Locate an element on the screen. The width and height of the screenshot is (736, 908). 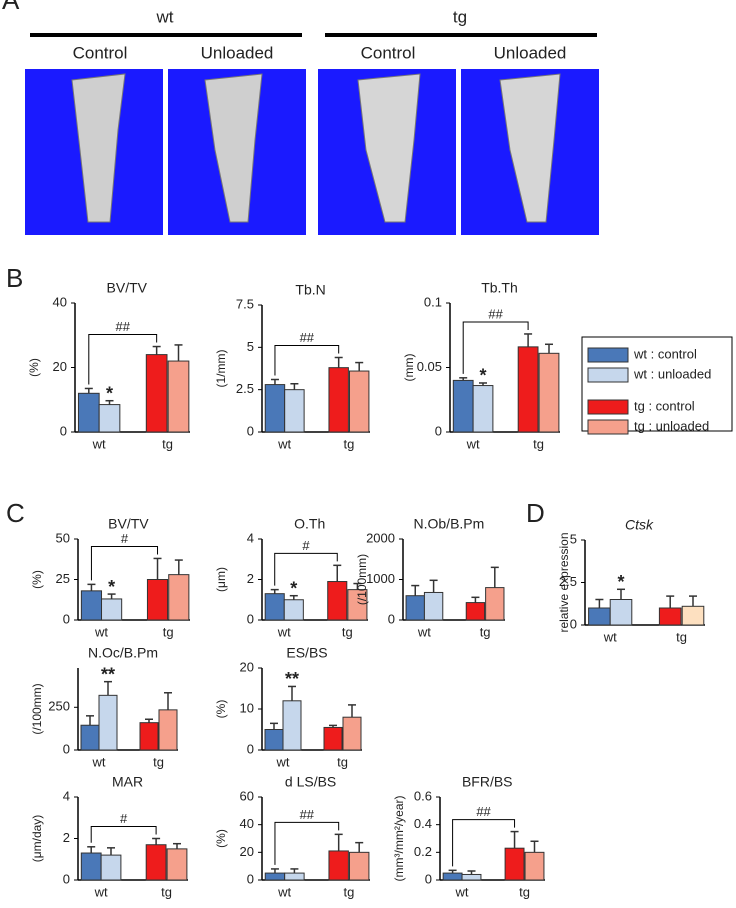
chart-title: O.Th is located at coordinates (309, 524).